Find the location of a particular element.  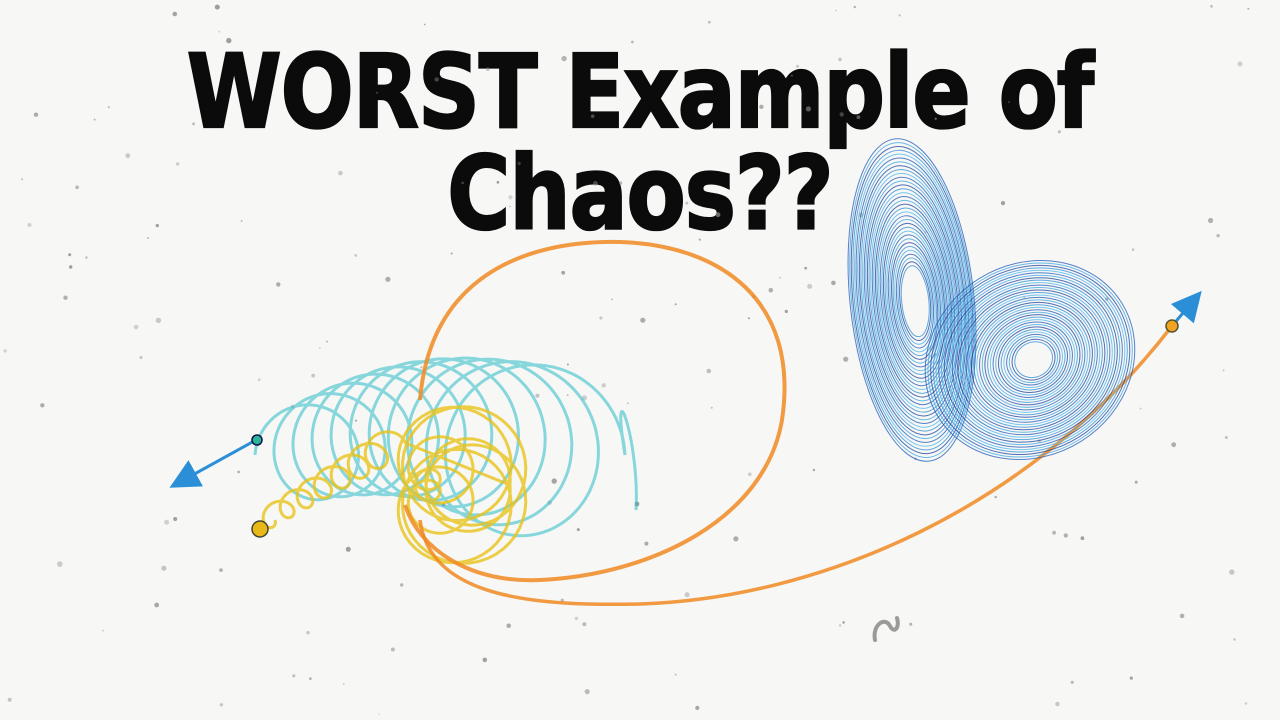

orange-loop-trajectory is located at coordinates (595, 411).